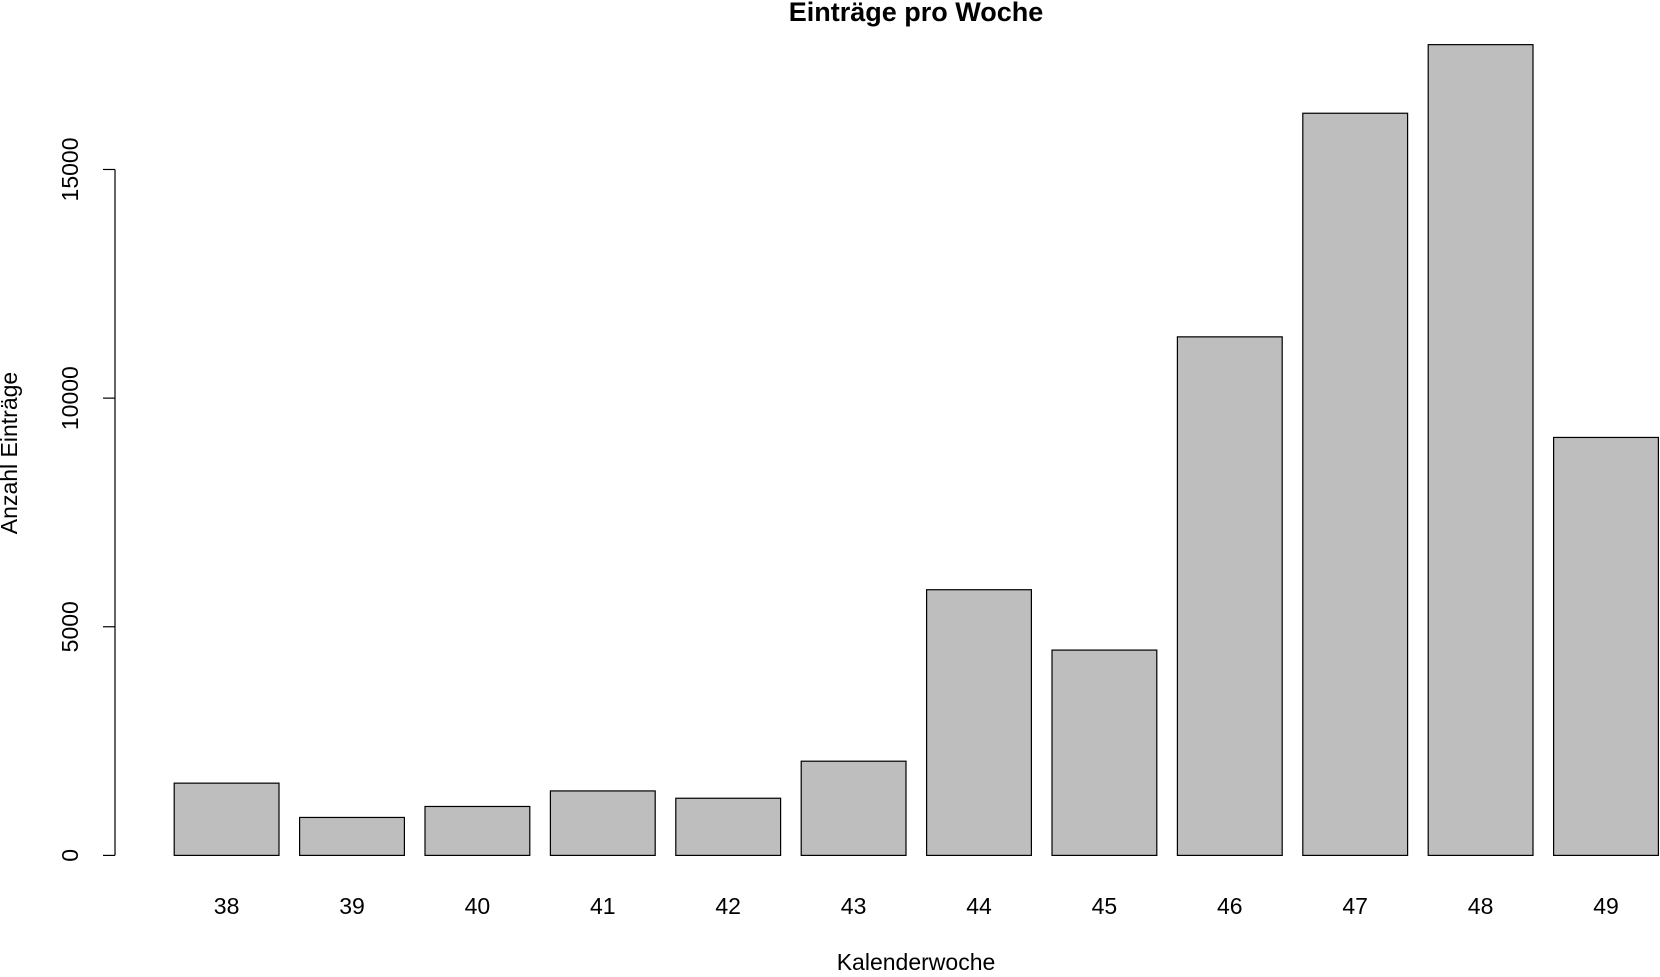 The height and width of the screenshot is (977, 1660). Describe the element at coordinates (1230, 906) in the screenshot. I see `x-tick-label: 46` at that location.